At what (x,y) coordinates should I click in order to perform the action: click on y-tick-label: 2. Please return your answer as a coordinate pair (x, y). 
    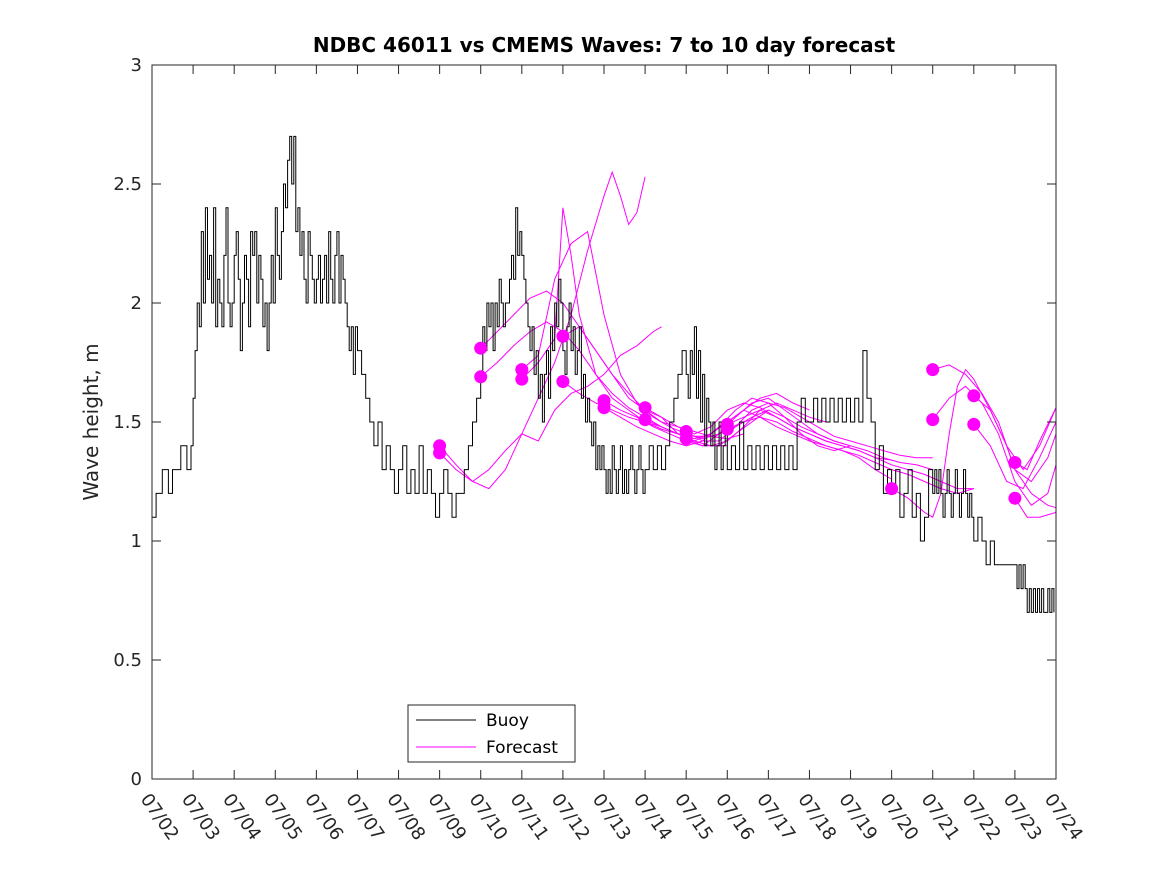
    Looking at the image, I should click on (136, 303).